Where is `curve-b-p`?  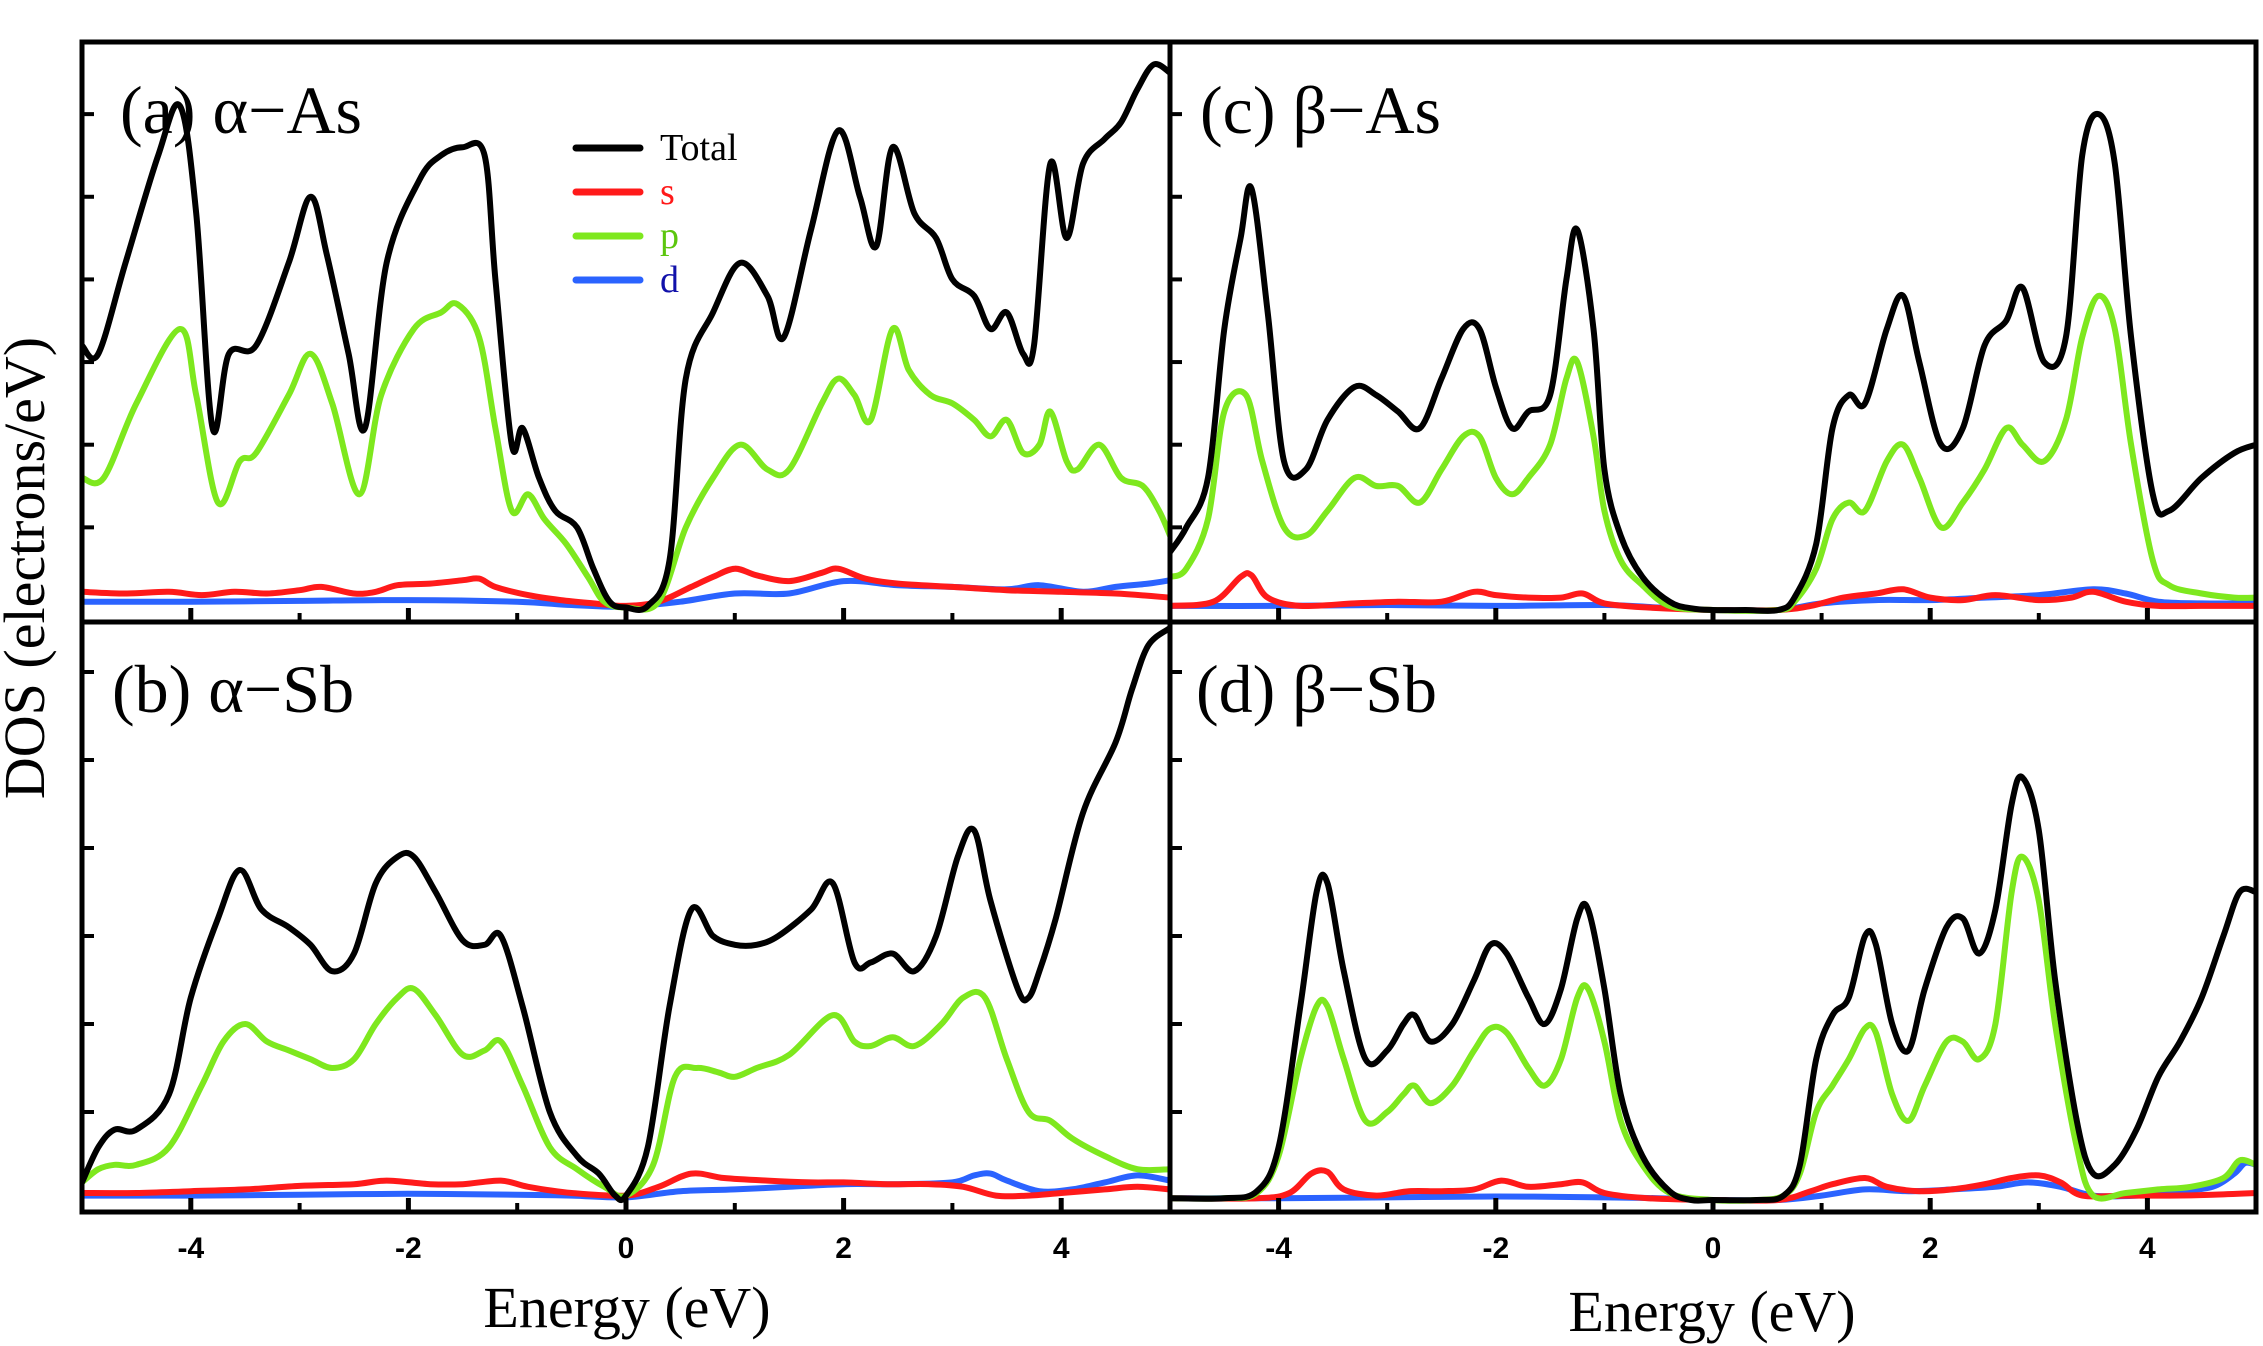 curve-b-p is located at coordinates (626, 1092).